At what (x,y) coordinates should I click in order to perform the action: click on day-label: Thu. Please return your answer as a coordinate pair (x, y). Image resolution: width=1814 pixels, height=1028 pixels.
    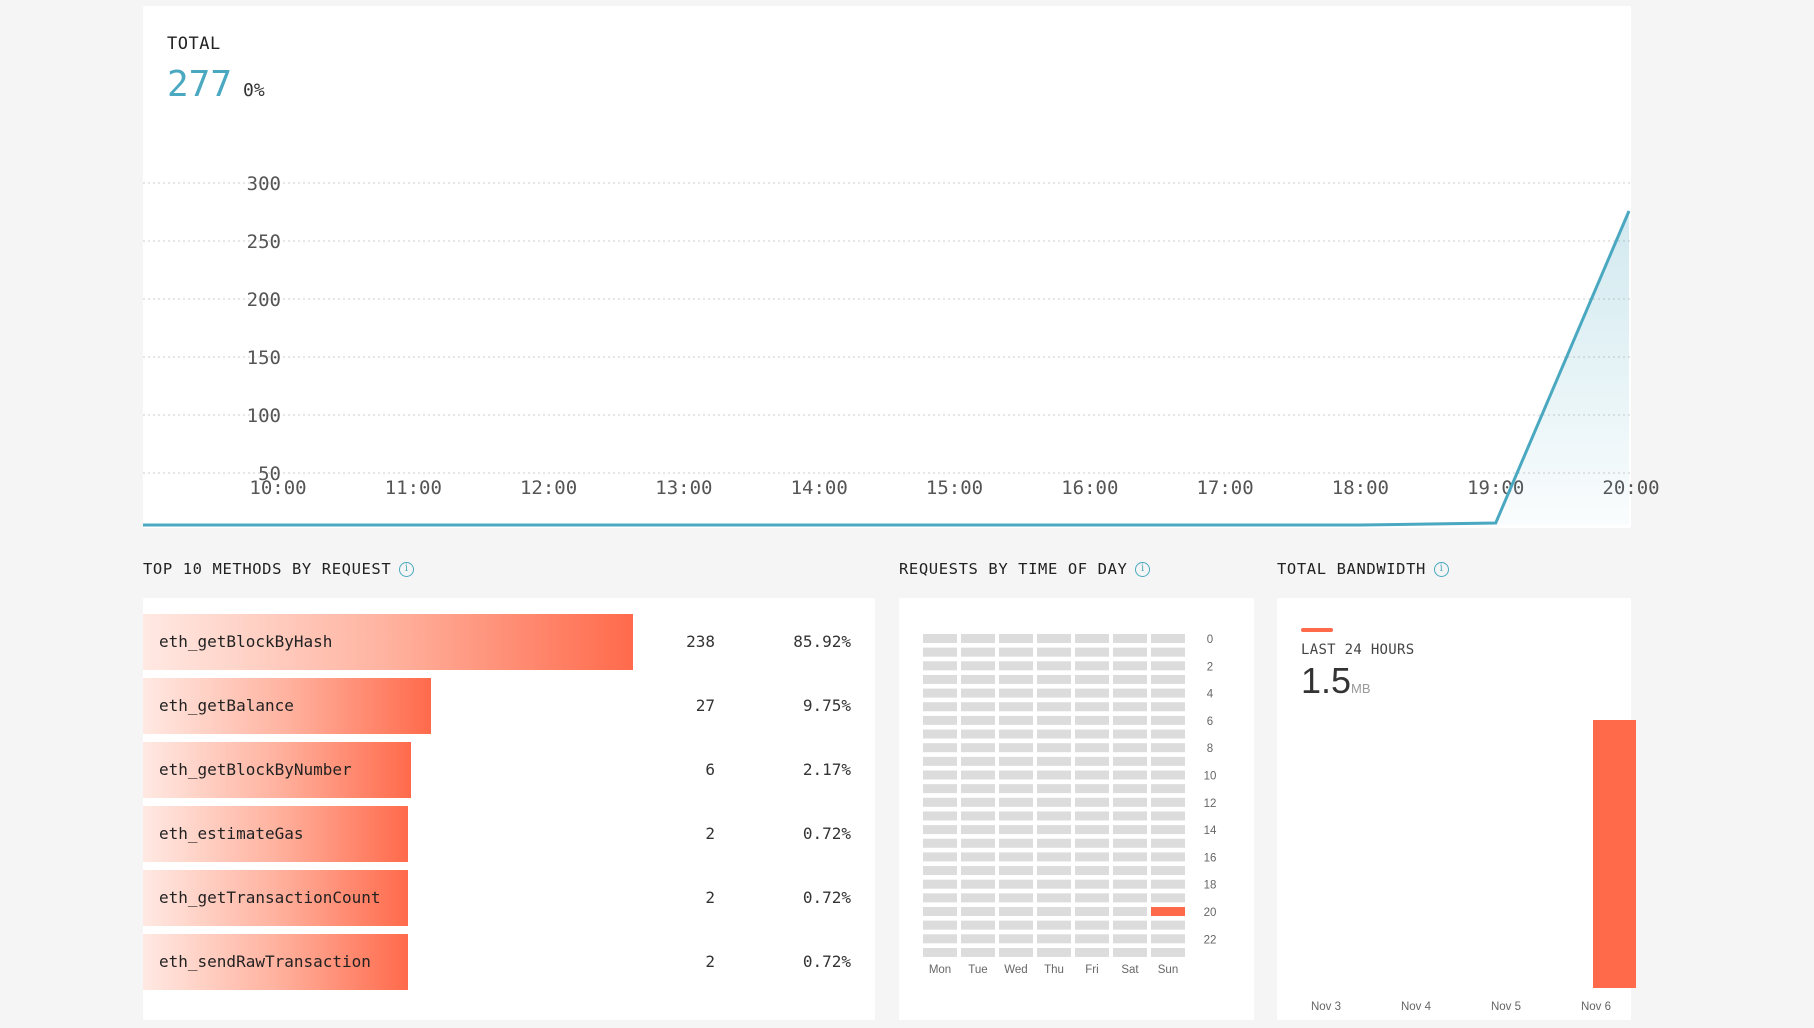
    Looking at the image, I should click on (1054, 970).